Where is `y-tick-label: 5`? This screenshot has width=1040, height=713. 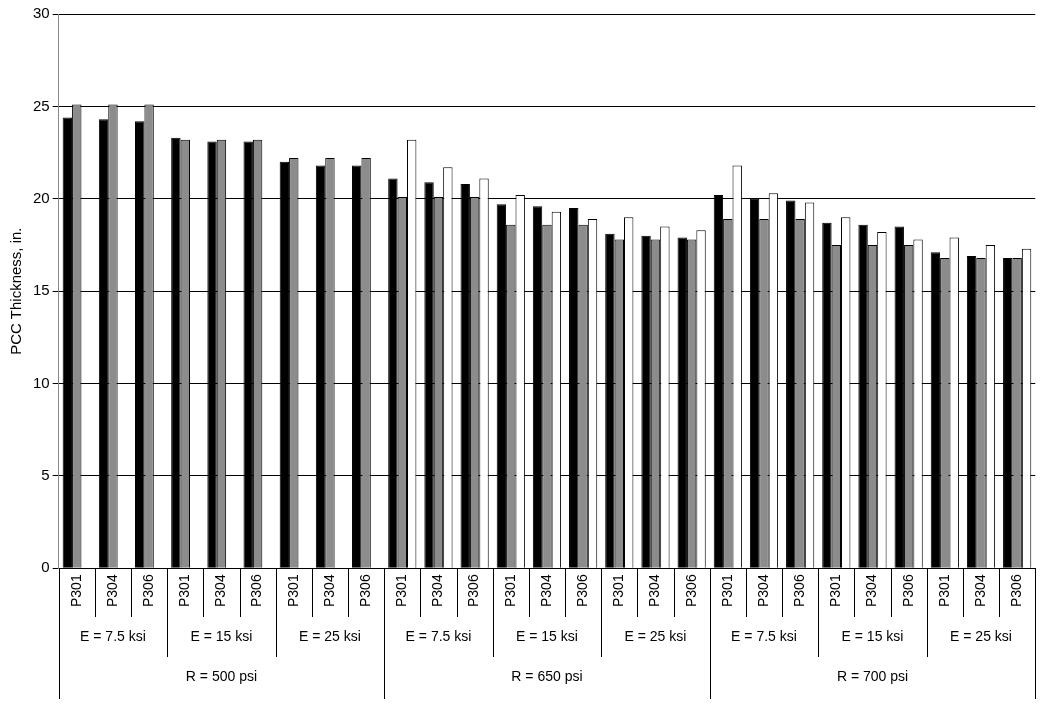
y-tick-label: 5 is located at coordinates (45, 475).